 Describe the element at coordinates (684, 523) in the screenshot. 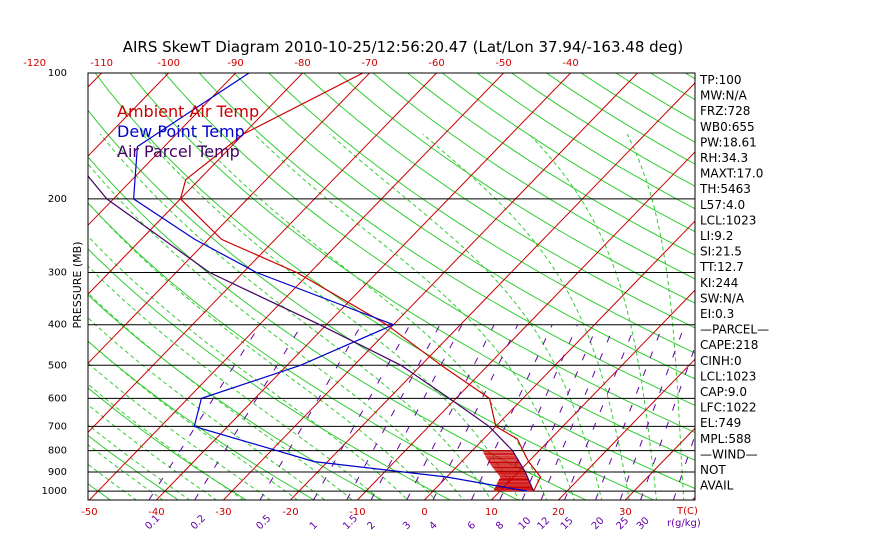

I see `mixing-ratio-label: r(g/kg)` at that location.